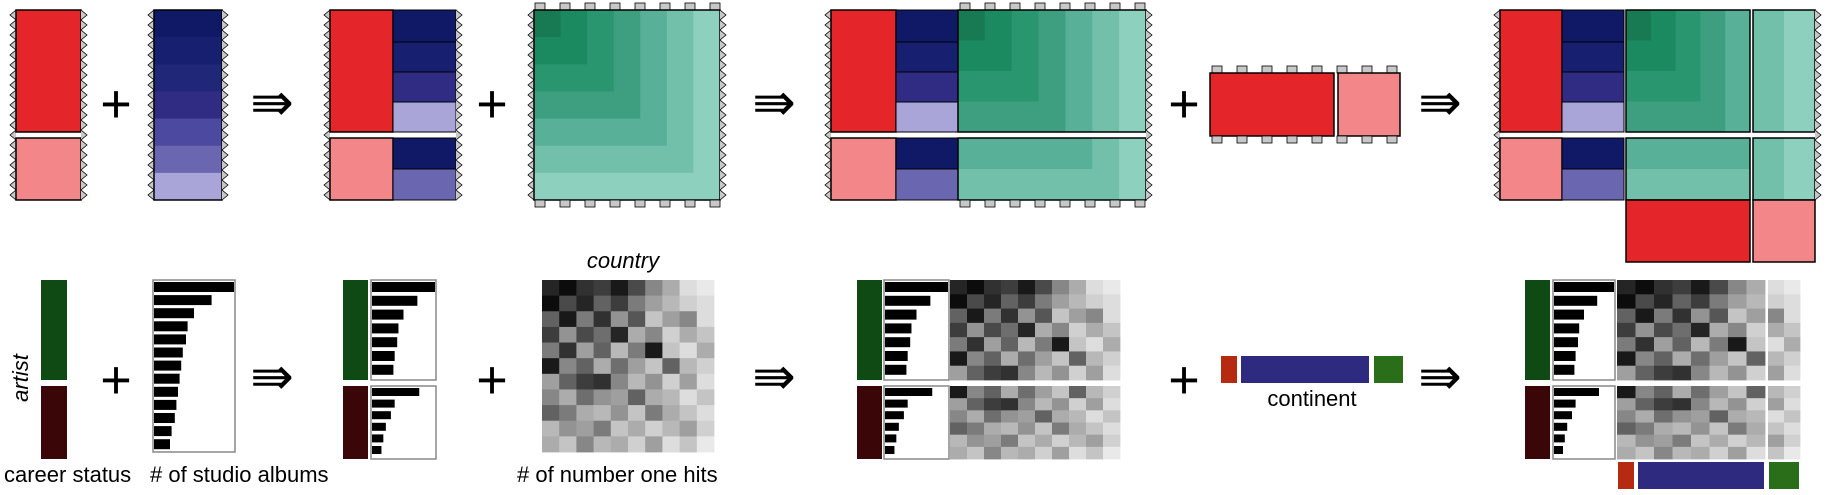 This screenshot has height=495, width=1827. I want to click on implies-symbol-1: ⇛, so click(272, 103).